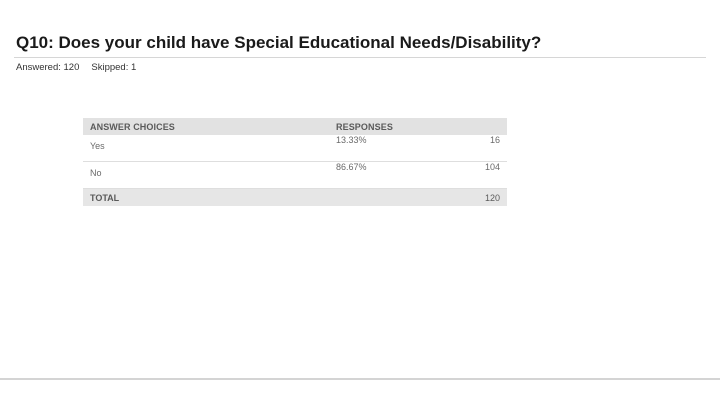 This screenshot has width=720, height=405. What do you see at coordinates (379, 126) in the screenshot?
I see `header-responses: RESPONSES` at bounding box center [379, 126].